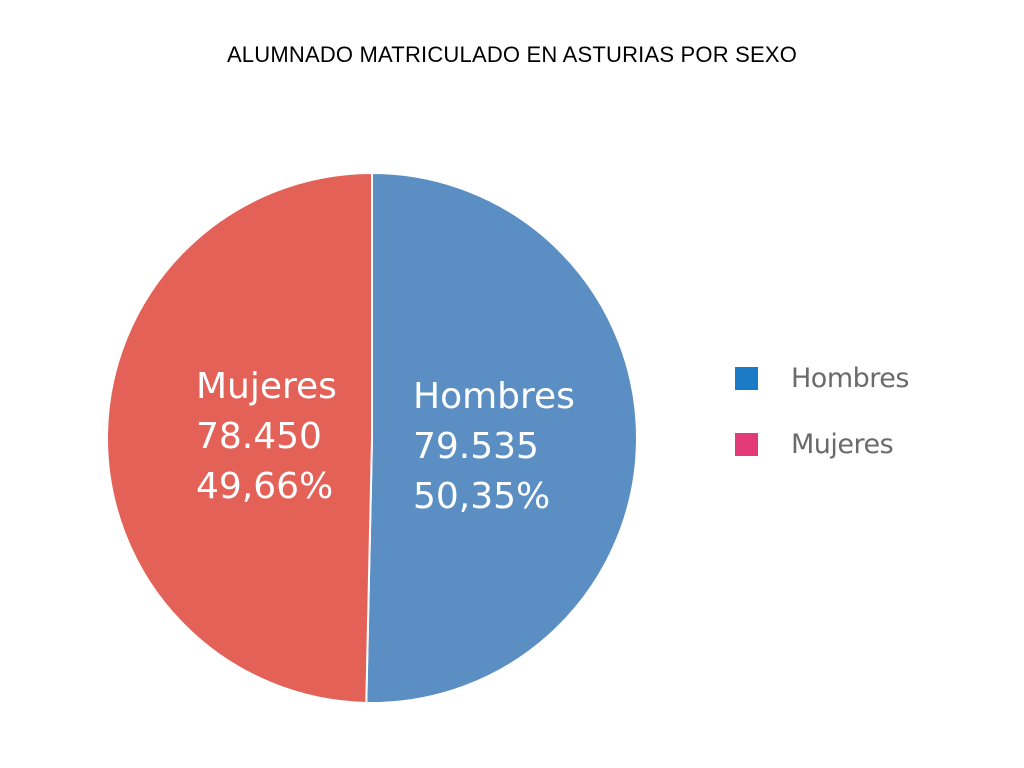 This screenshot has width=1024, height=768. Describe the element at coordinates (481, 496) in the screenshot. I see `slice-label-percent-hombres: 50,35%` at that location.